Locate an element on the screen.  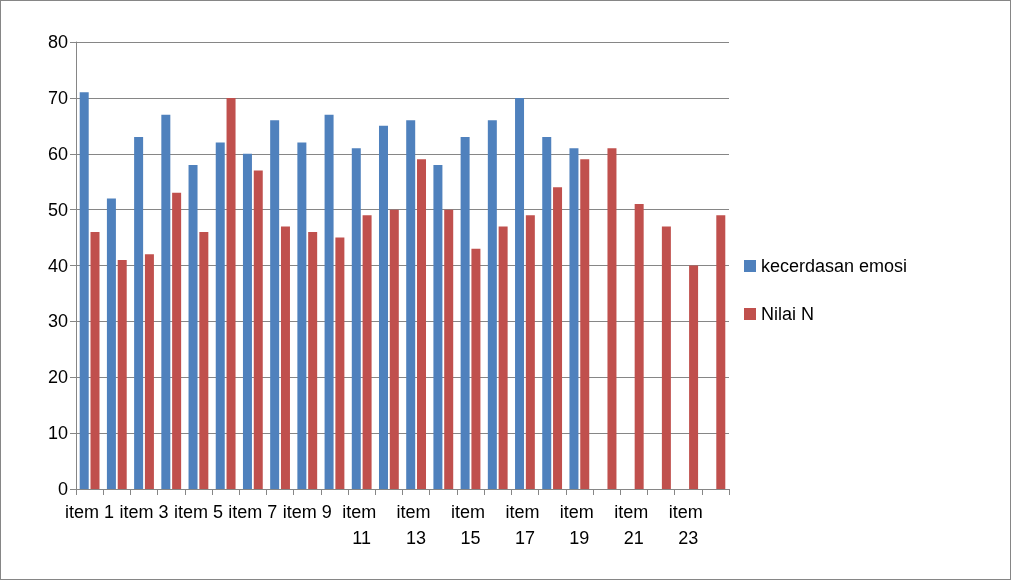
y-tick-label: 50 is located at coordinates (57, 209).